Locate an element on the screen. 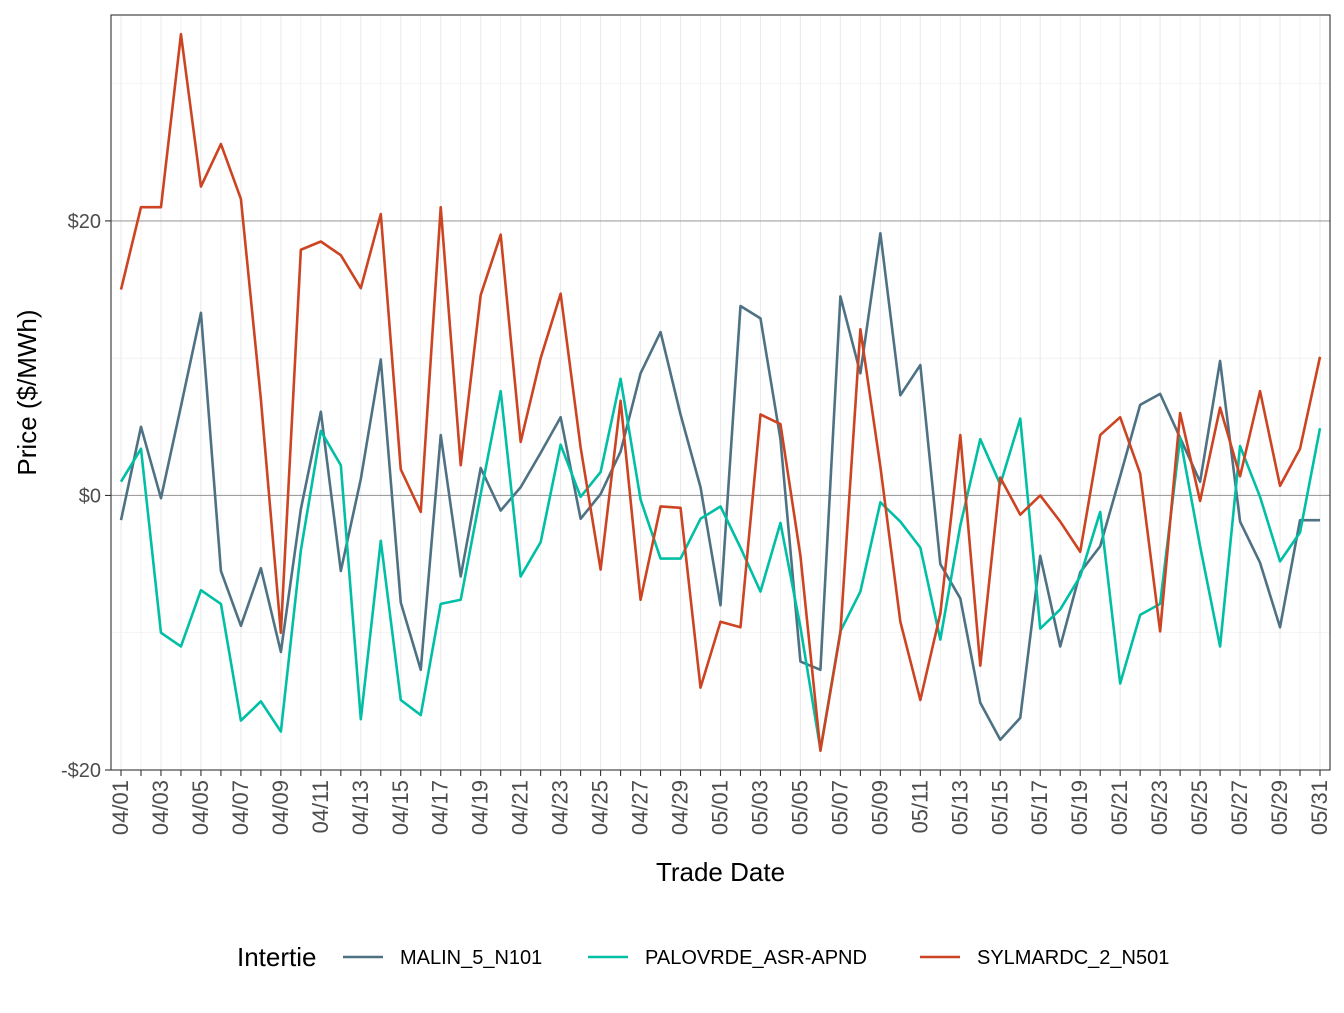 Image resolution: width=1344 pixels, height=1013 pixels. x-tick-label: 04/13 is located at coordinates (360, 807).